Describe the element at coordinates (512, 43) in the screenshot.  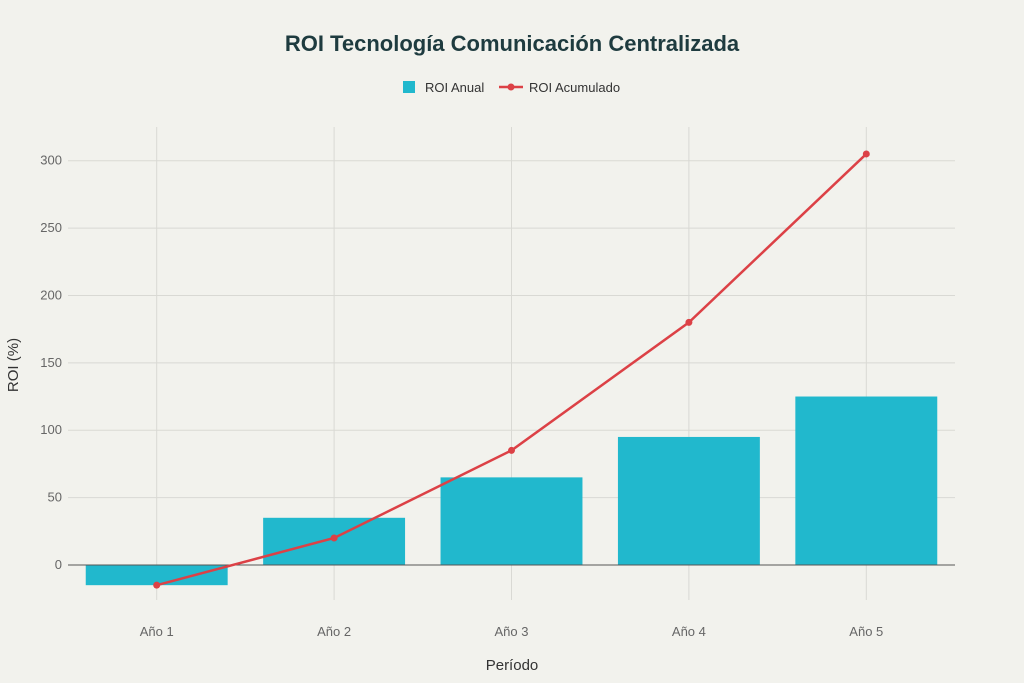
I see `chart-title: ROI Tecnología Comunicación Centralizada` at that location.